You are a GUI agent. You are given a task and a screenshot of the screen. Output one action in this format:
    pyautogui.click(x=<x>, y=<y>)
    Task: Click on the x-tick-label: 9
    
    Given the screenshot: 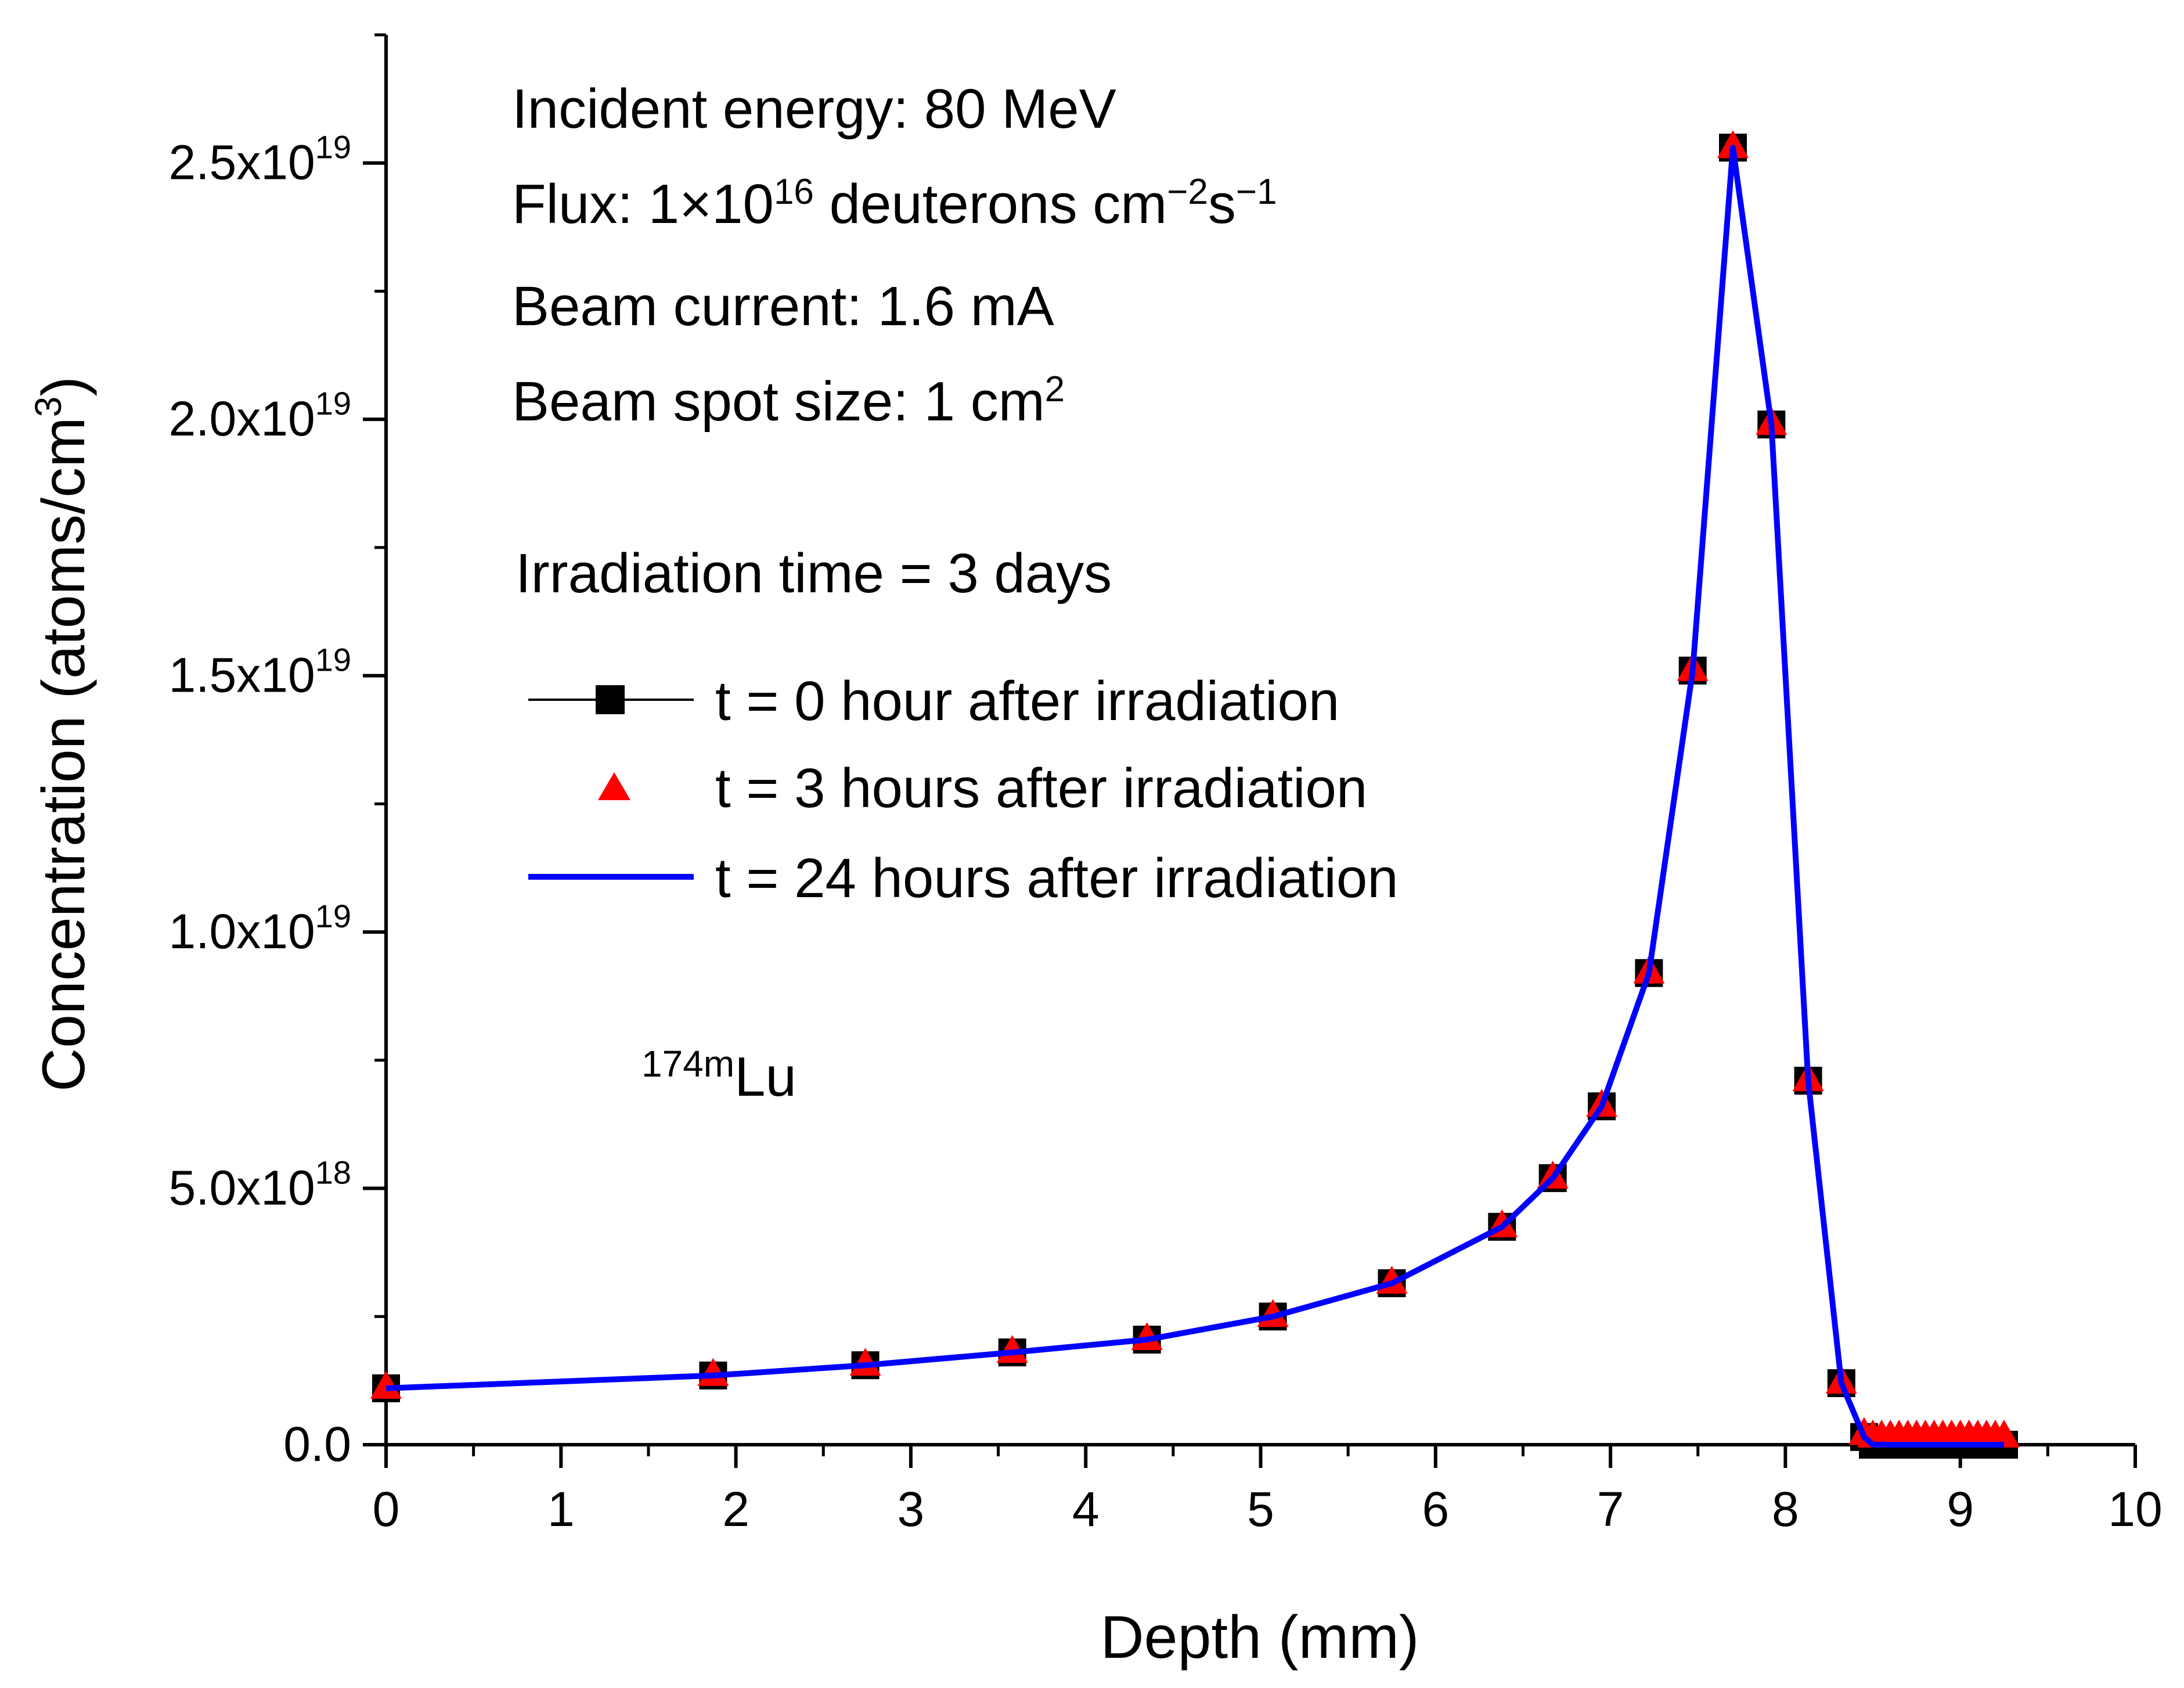 What is the action you would take?
    pyautogui.click(x=1960, y=1509)
    